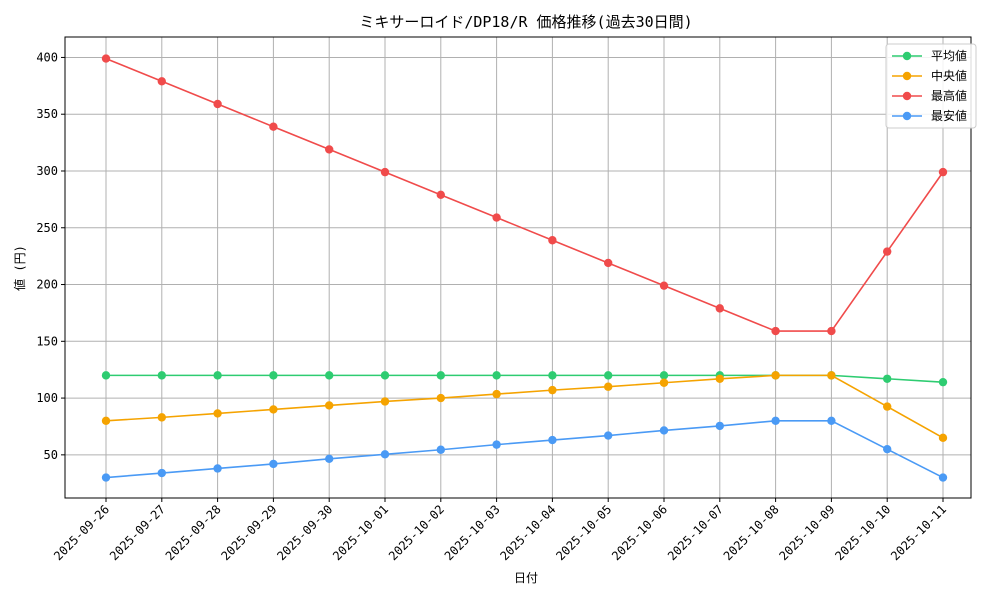  I want to click on y-tick-label: 250, so click(47, 228).